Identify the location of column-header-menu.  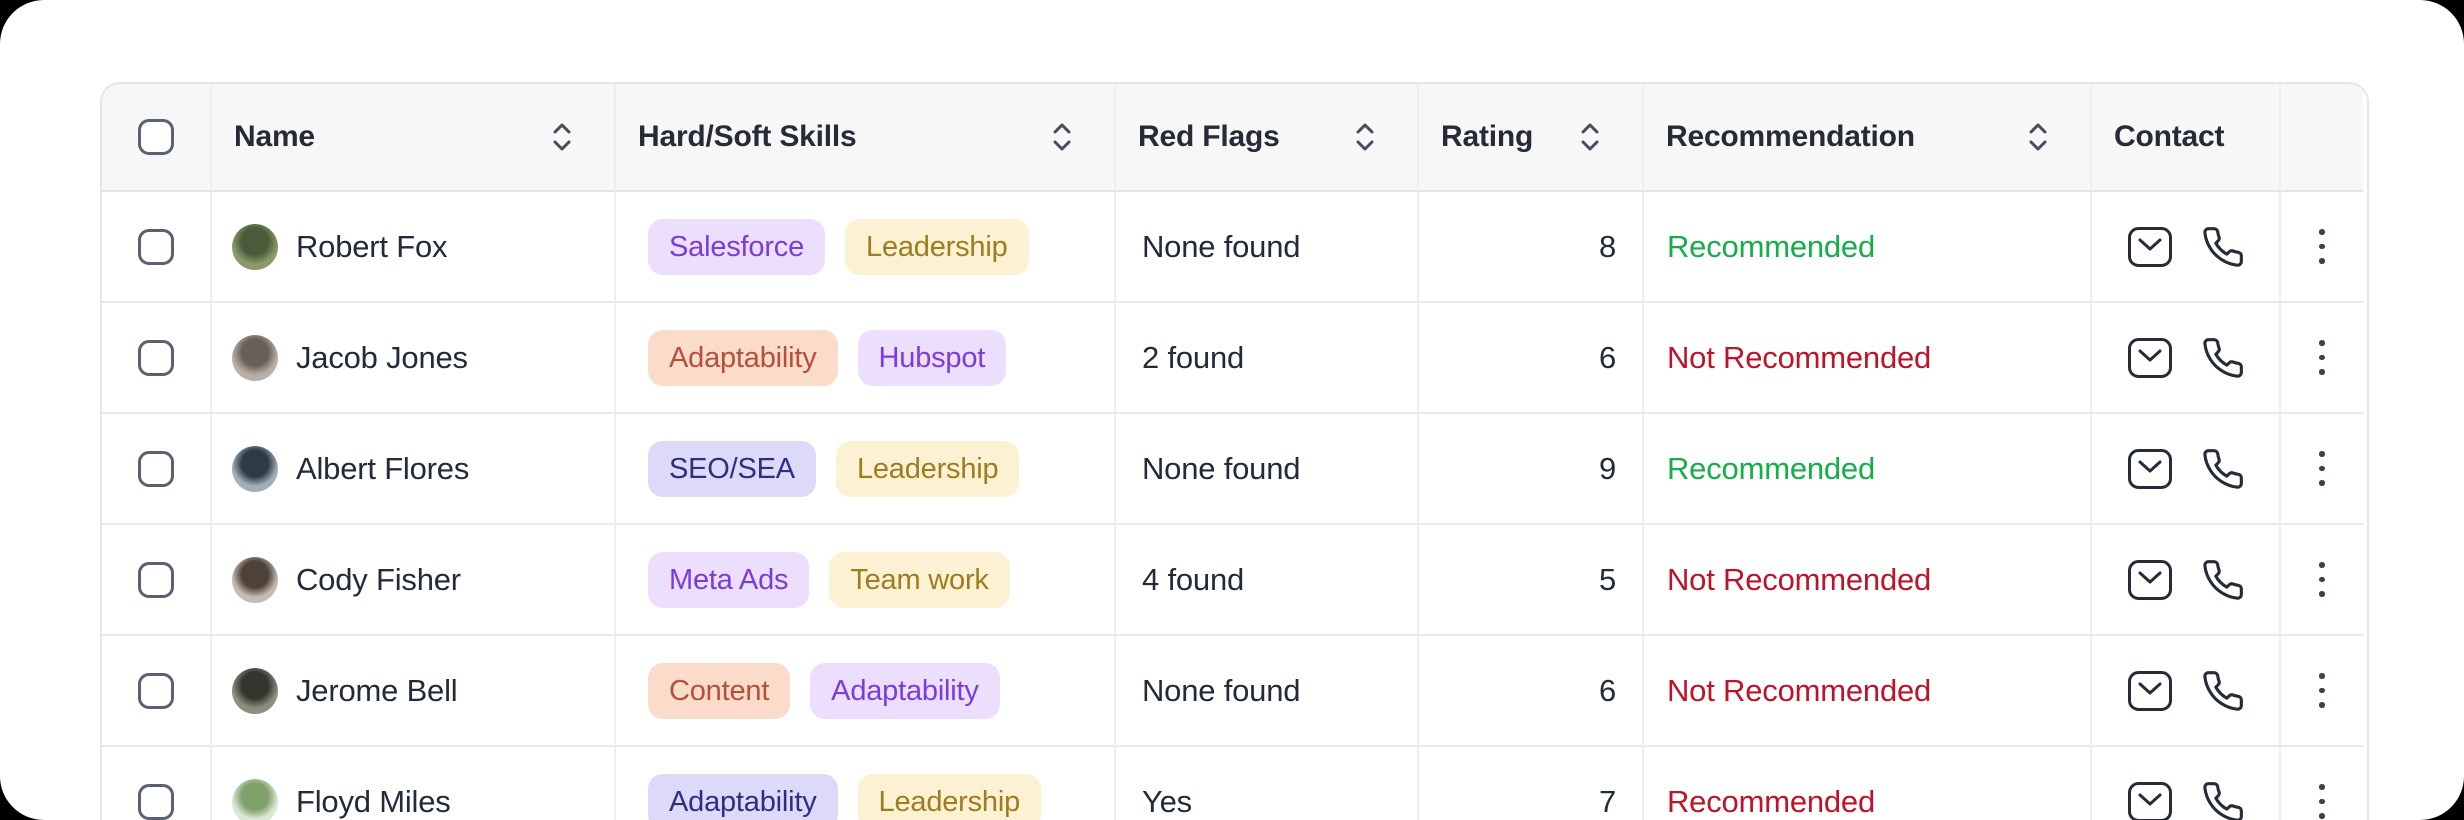
(2322, 138).